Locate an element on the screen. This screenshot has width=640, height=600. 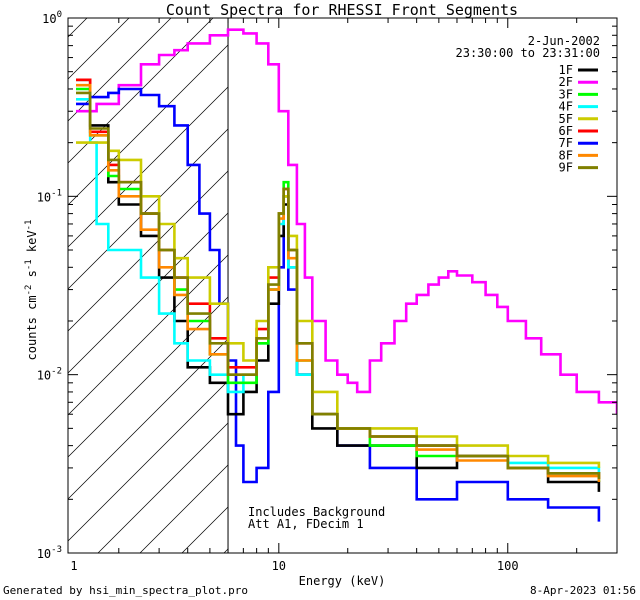
y-axis-label-exp1: -2 is located at coordinates (29, 290).